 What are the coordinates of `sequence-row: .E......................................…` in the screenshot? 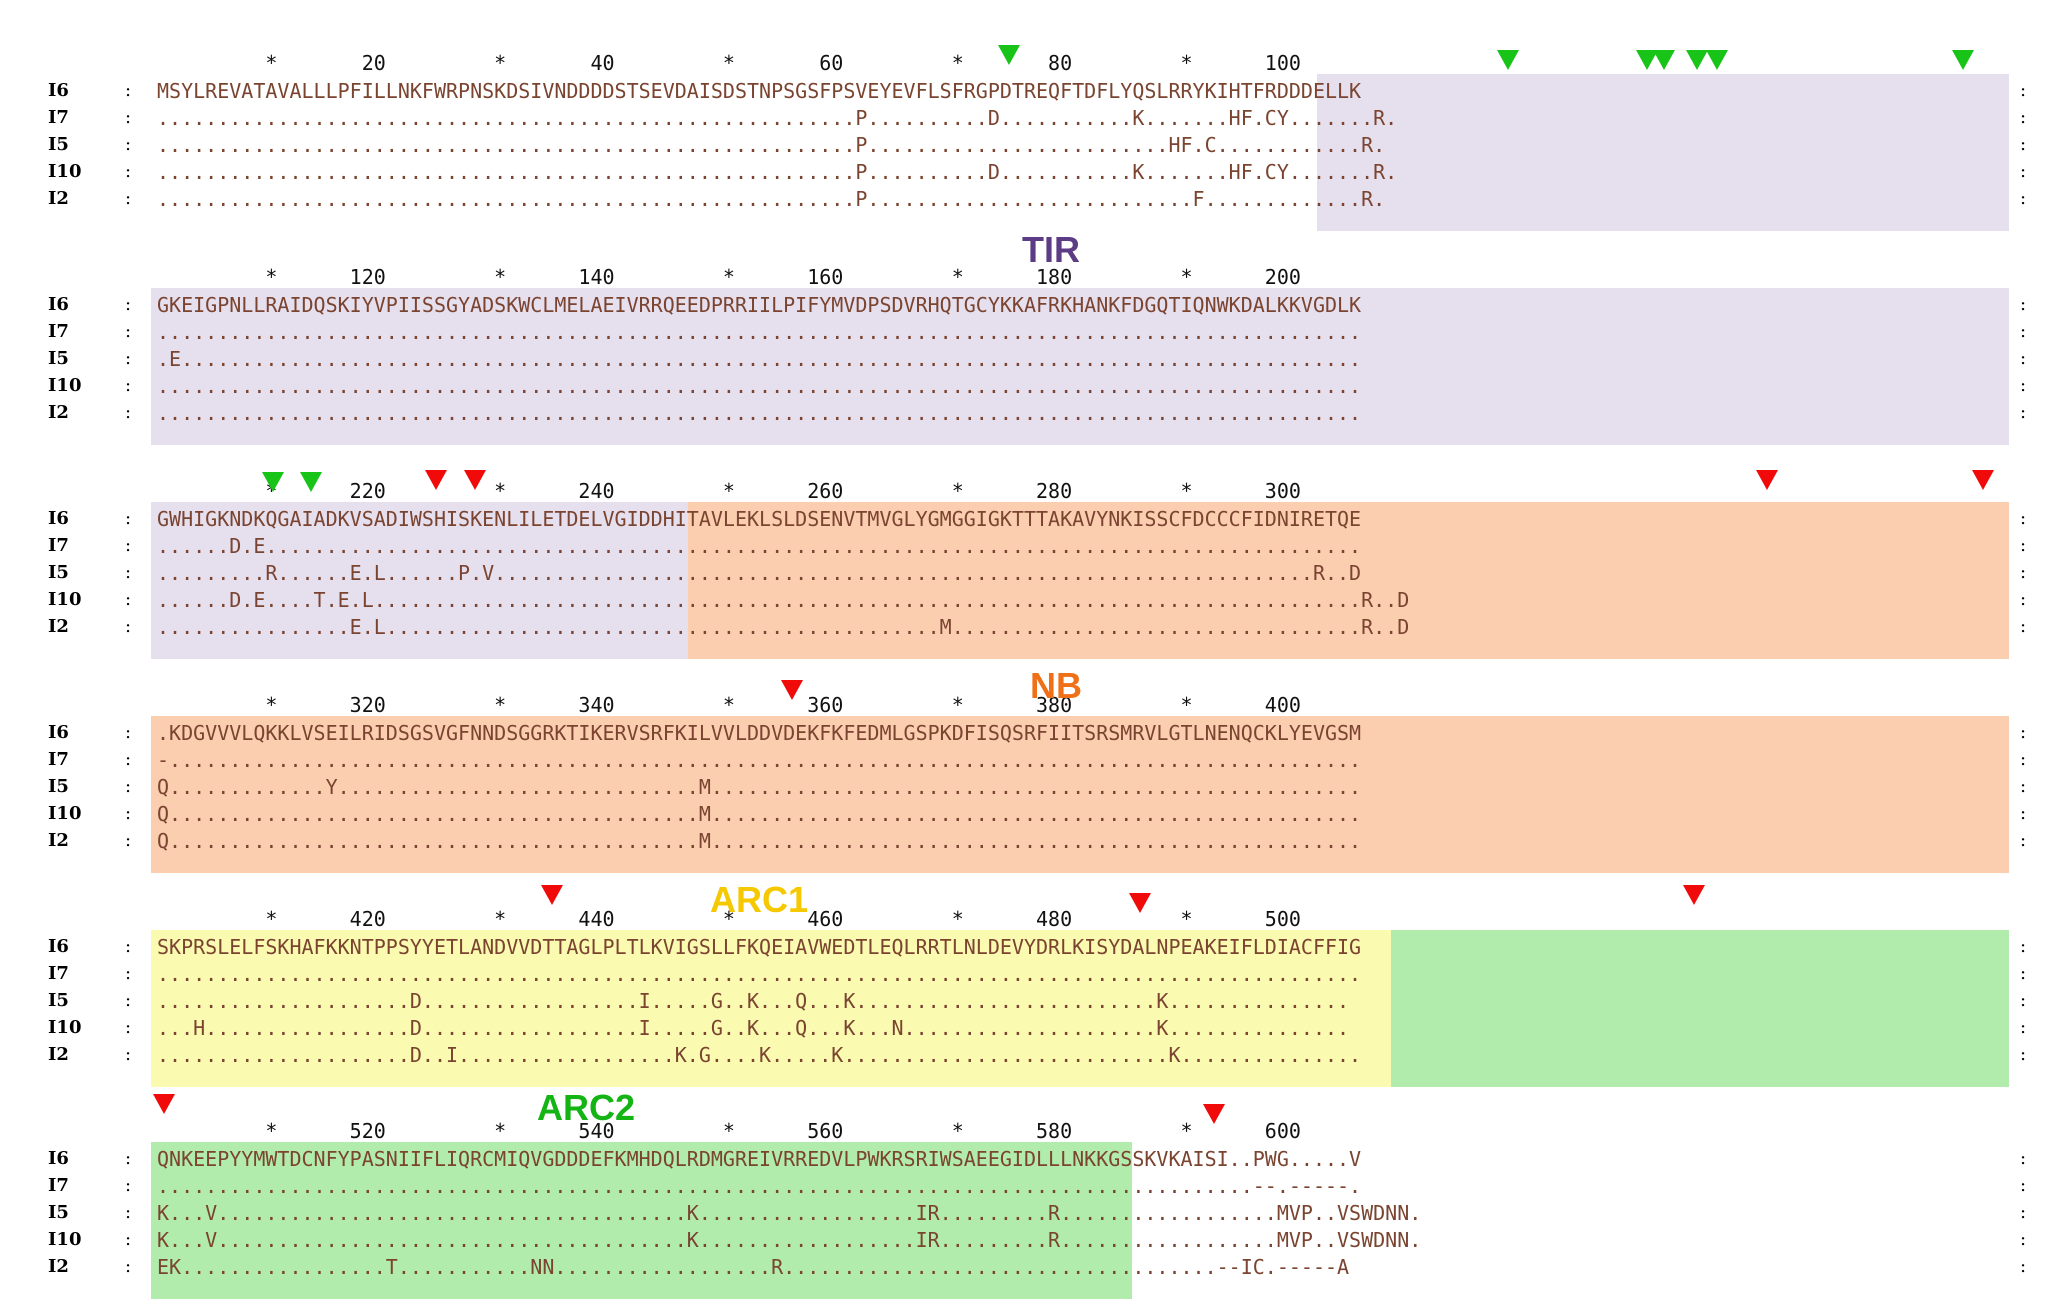 It's located at (759, 359).